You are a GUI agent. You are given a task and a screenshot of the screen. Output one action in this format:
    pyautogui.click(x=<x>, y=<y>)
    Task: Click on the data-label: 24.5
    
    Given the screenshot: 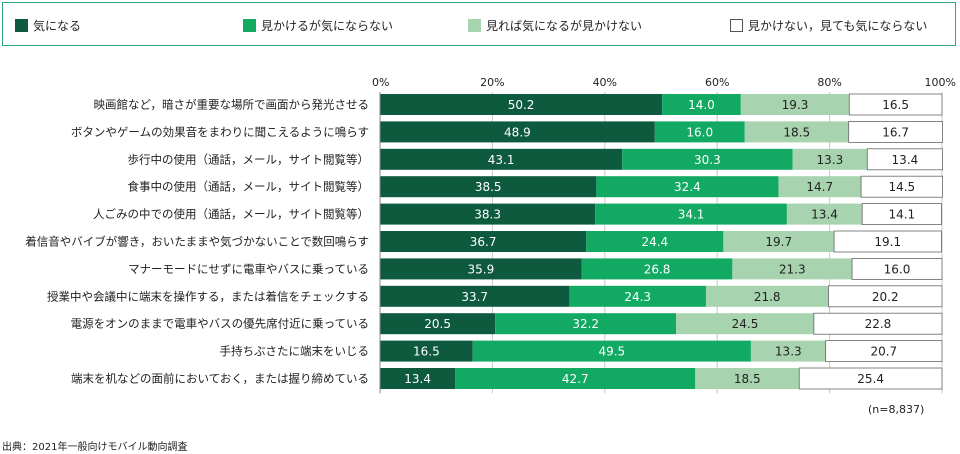 What is the action you would take?
    pyautogui.click(x=745, y=324)
    